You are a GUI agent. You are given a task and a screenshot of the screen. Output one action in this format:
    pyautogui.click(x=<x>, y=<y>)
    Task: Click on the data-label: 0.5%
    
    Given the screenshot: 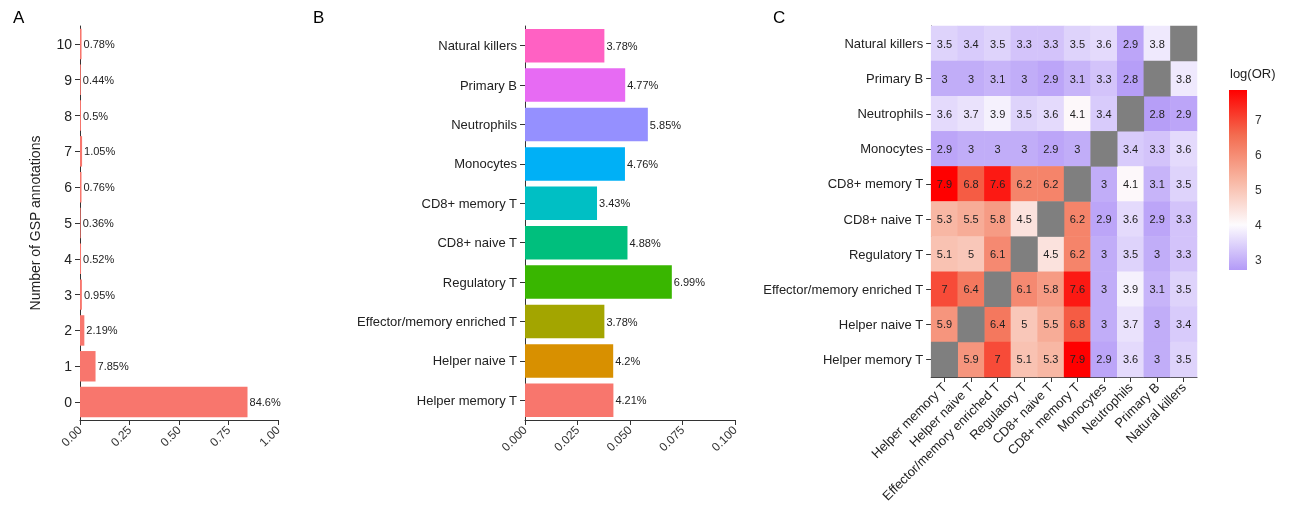 What is the action you would take?
    pyautogui.click(x=95, y=115)
    